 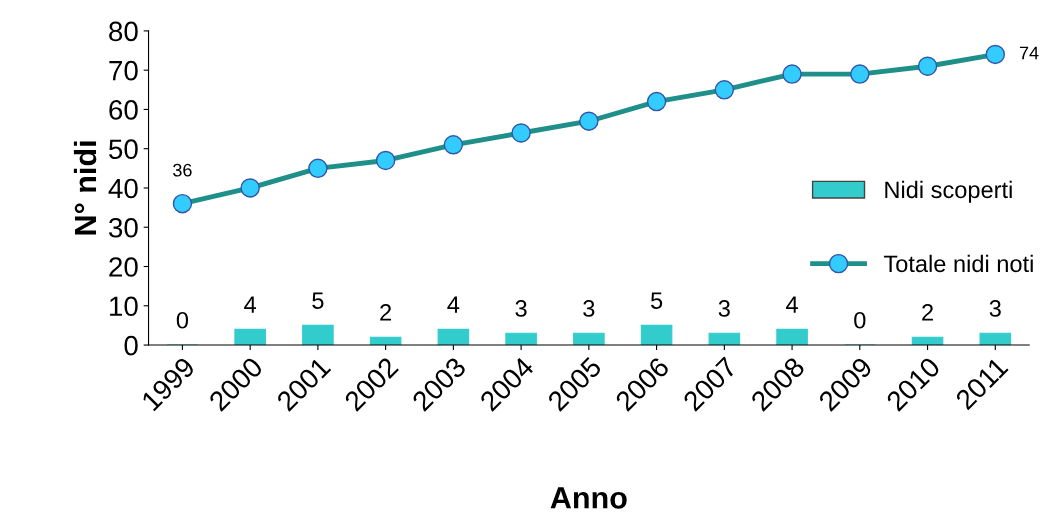 What do you see at coordinates (588, 498) in the screenshot?
I see `x-axis-title: Anno` at bounding box center [588, 498].